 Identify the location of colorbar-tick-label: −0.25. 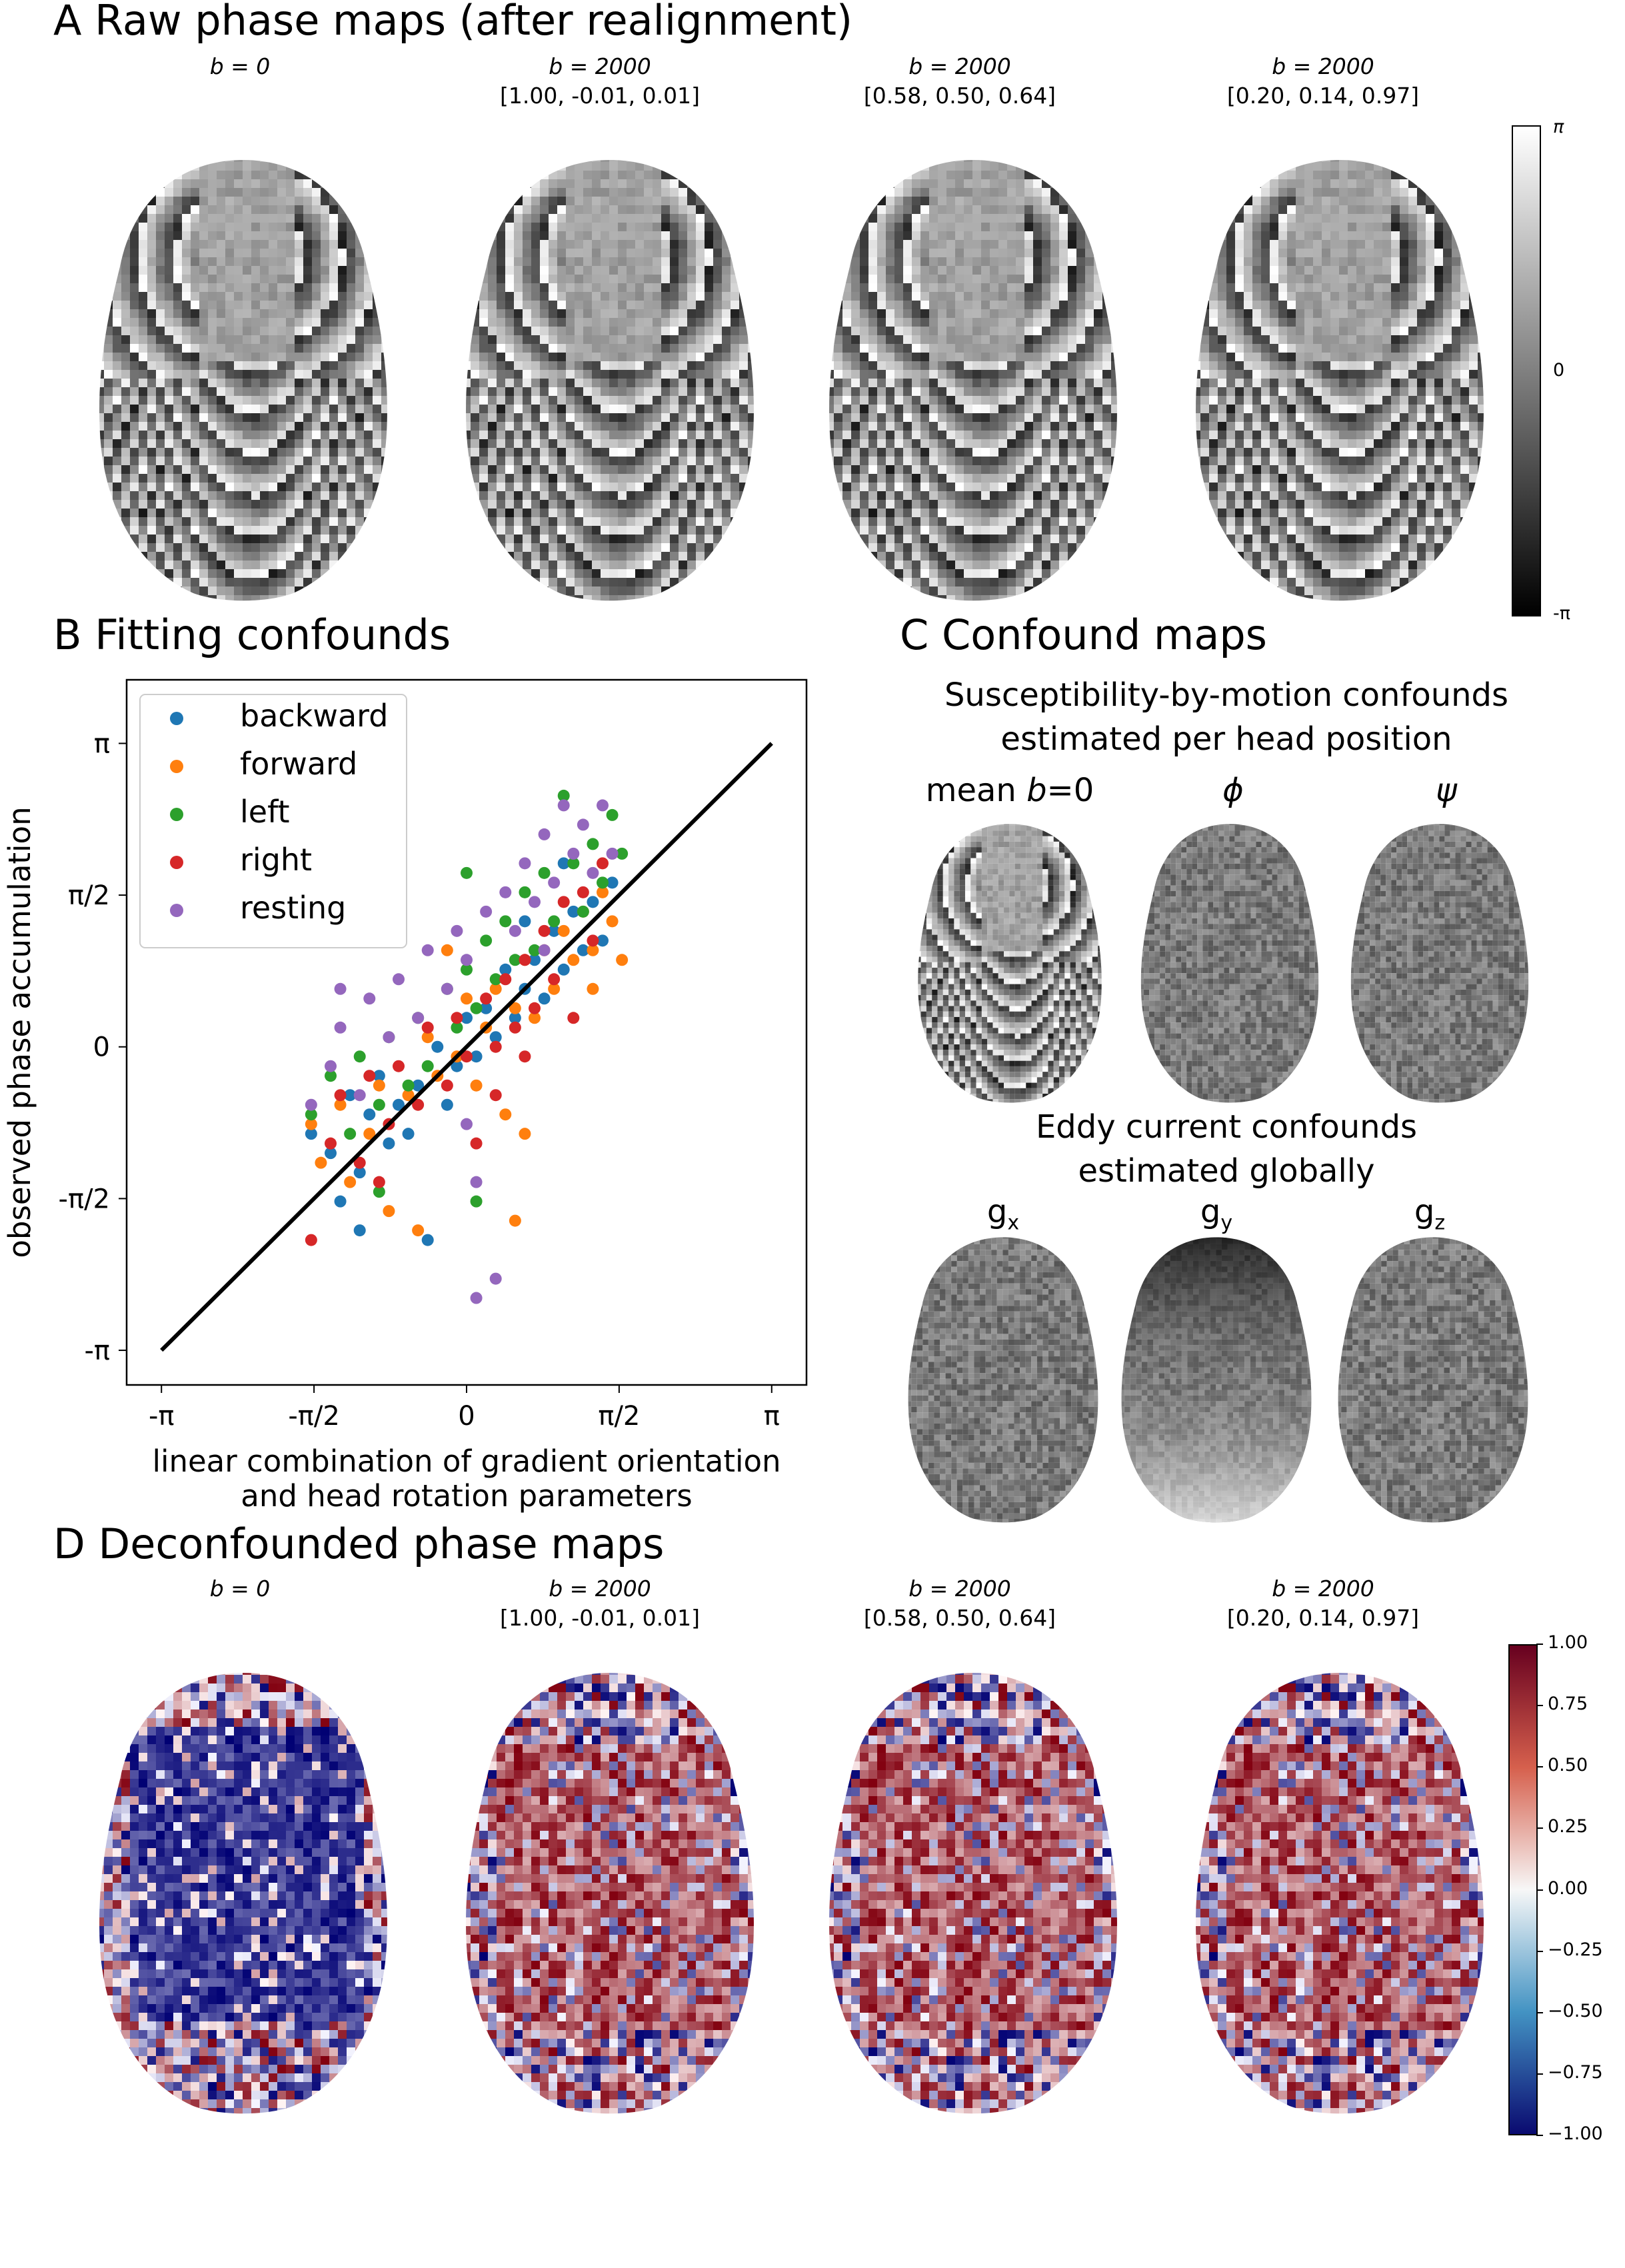
(1575, 1949).